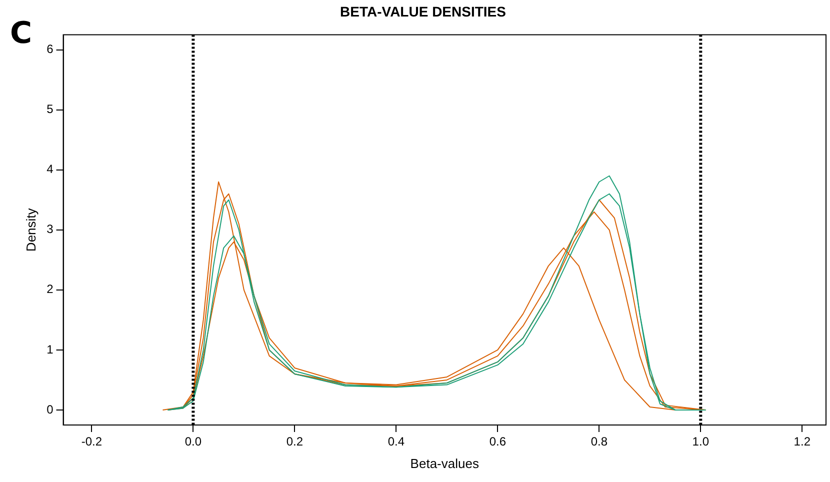 The image size is (830, 482). What do you see at coordinates (701, 441) in the screenshot?
I see `x-tick-label: 1.0` at bounding box center [701, 441].